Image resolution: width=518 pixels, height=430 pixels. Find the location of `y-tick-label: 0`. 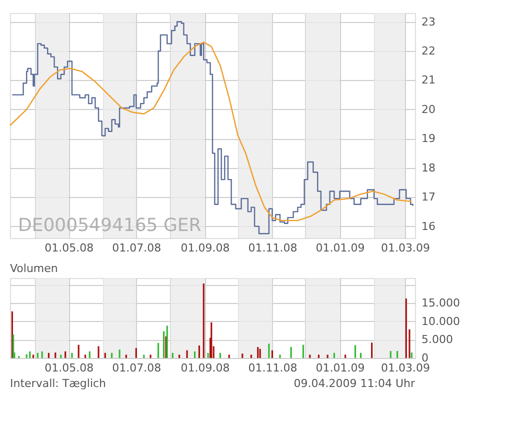

y-tick-label: 0 is located at coordinates (425, 358).